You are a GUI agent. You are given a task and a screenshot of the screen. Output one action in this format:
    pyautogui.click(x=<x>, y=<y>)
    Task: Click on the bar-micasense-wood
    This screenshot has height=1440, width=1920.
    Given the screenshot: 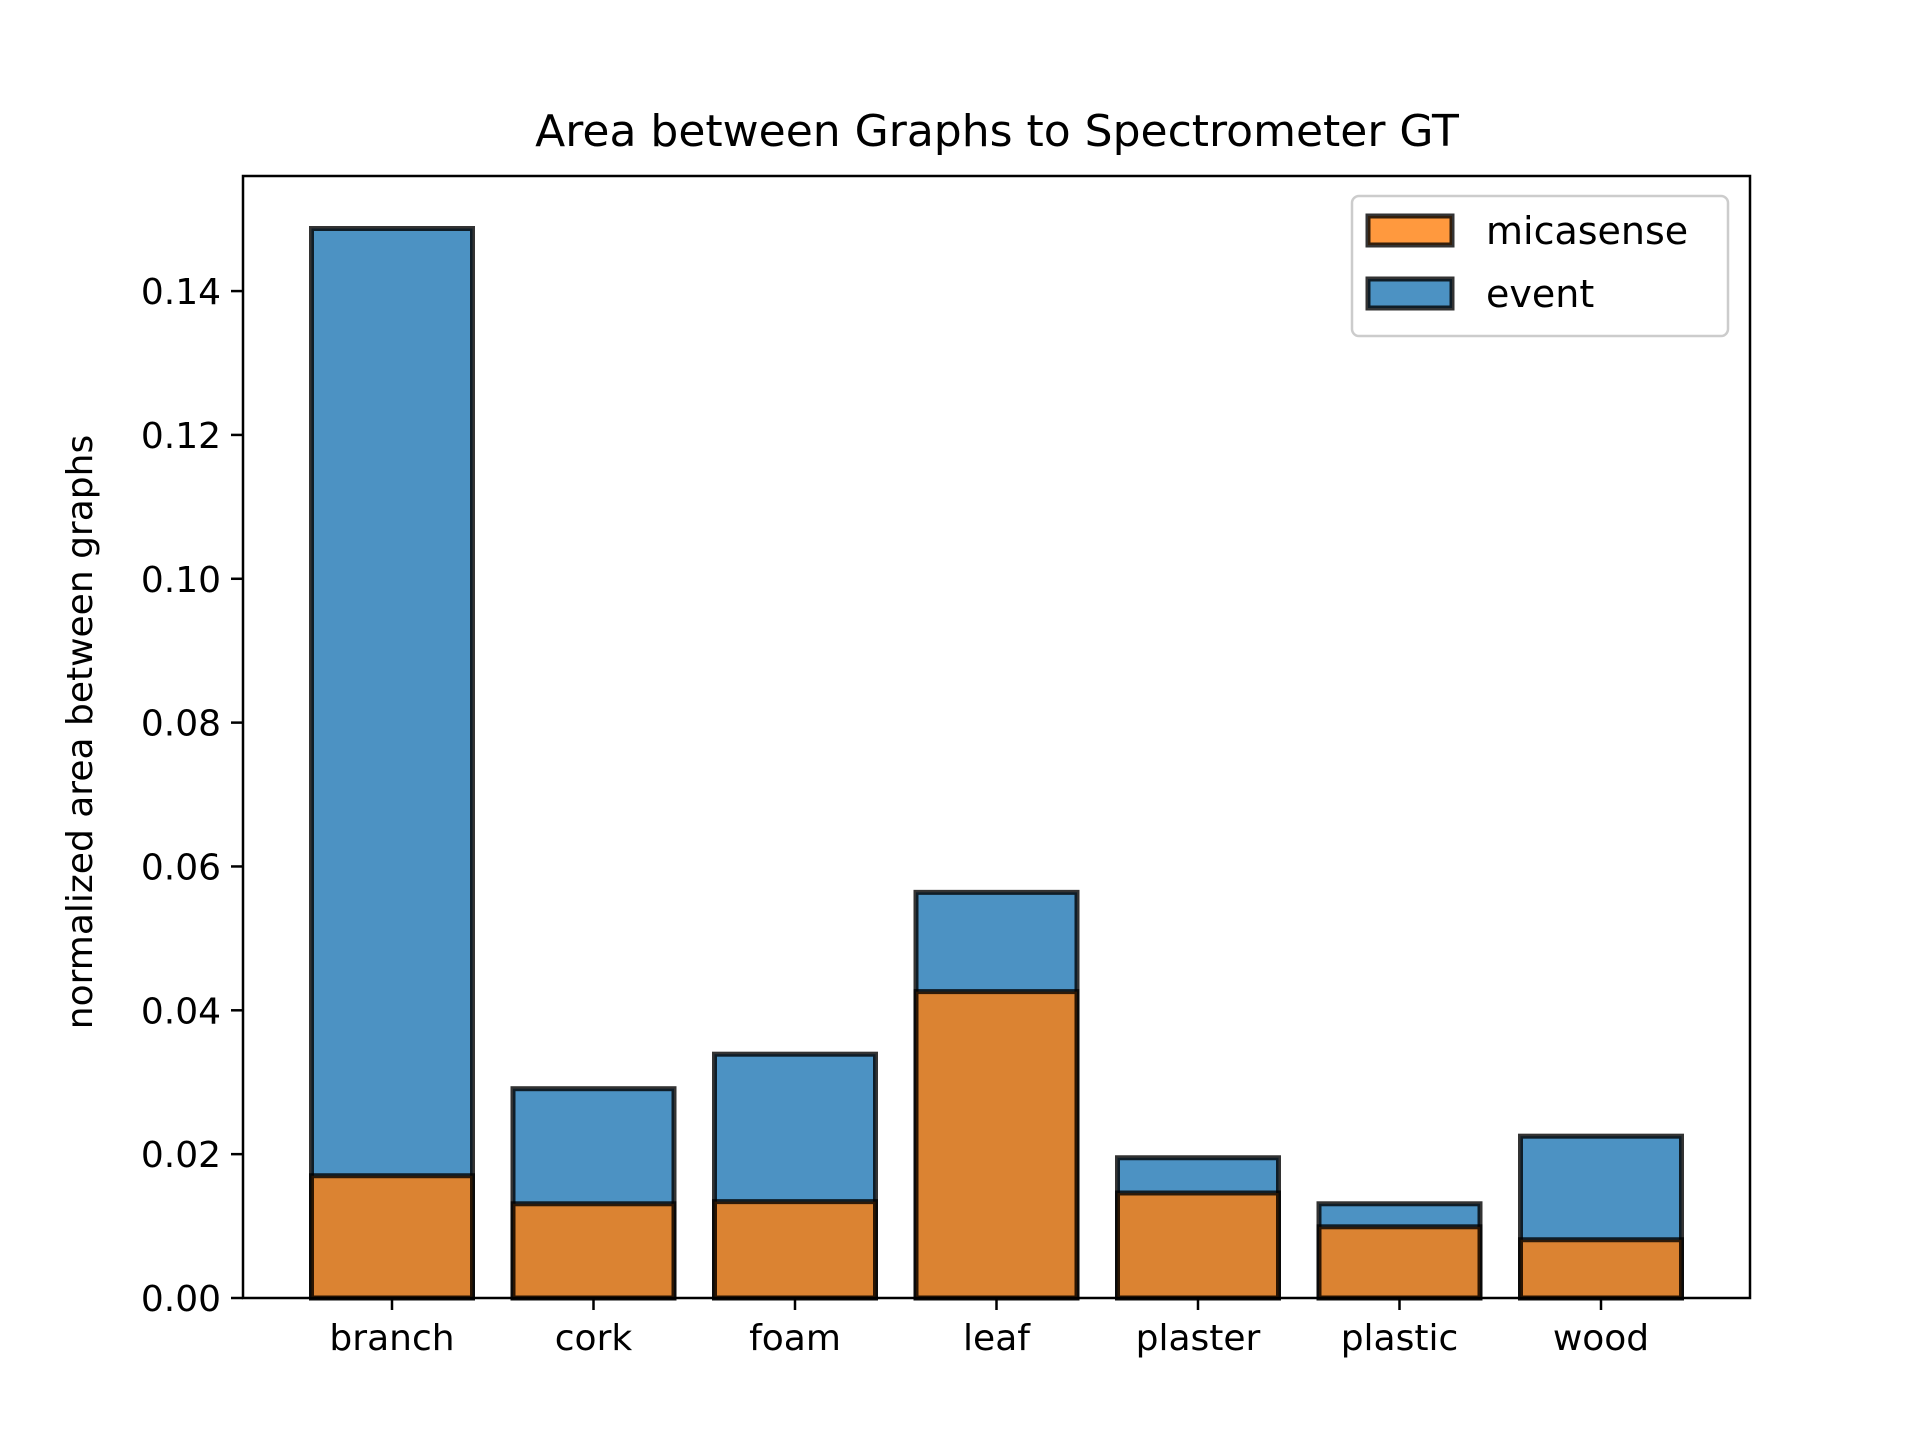 What is the action you would take?
    pyautogui.click(x=1601, y=1269)
    